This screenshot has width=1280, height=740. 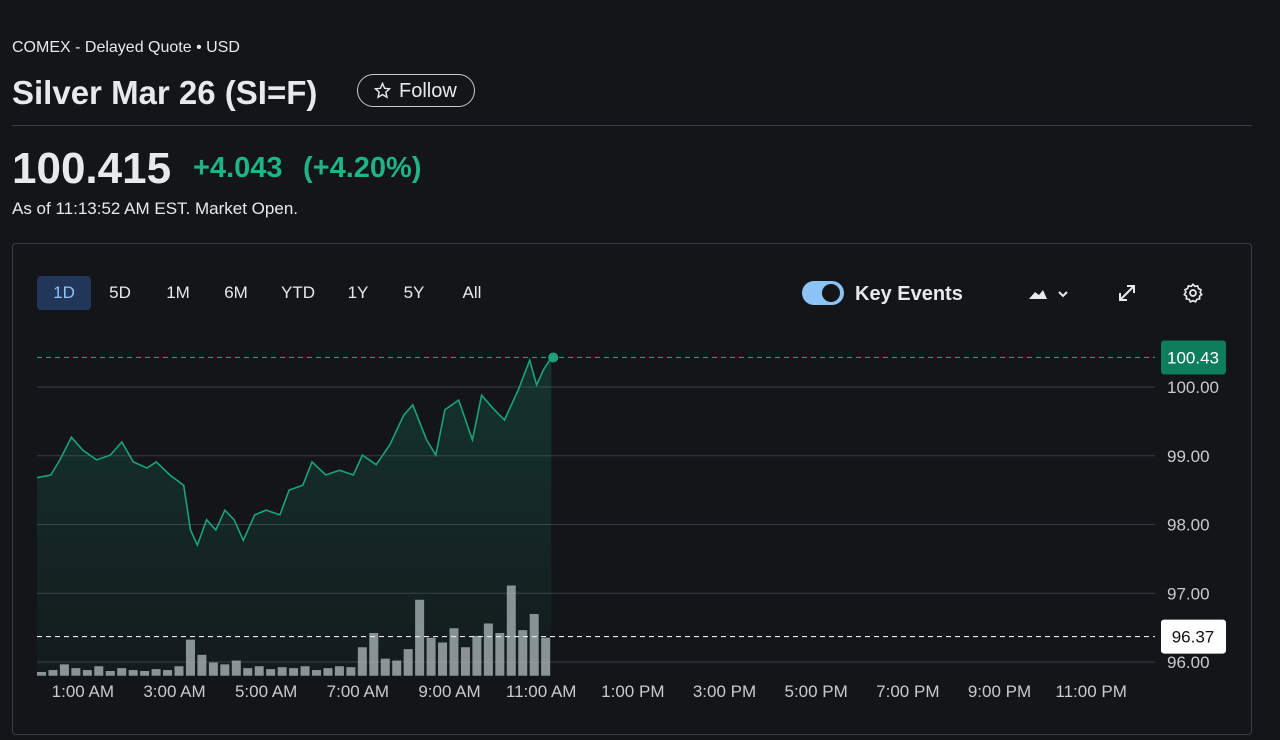 I want to click on range-tab: YTD, so click(x=298, y=292).